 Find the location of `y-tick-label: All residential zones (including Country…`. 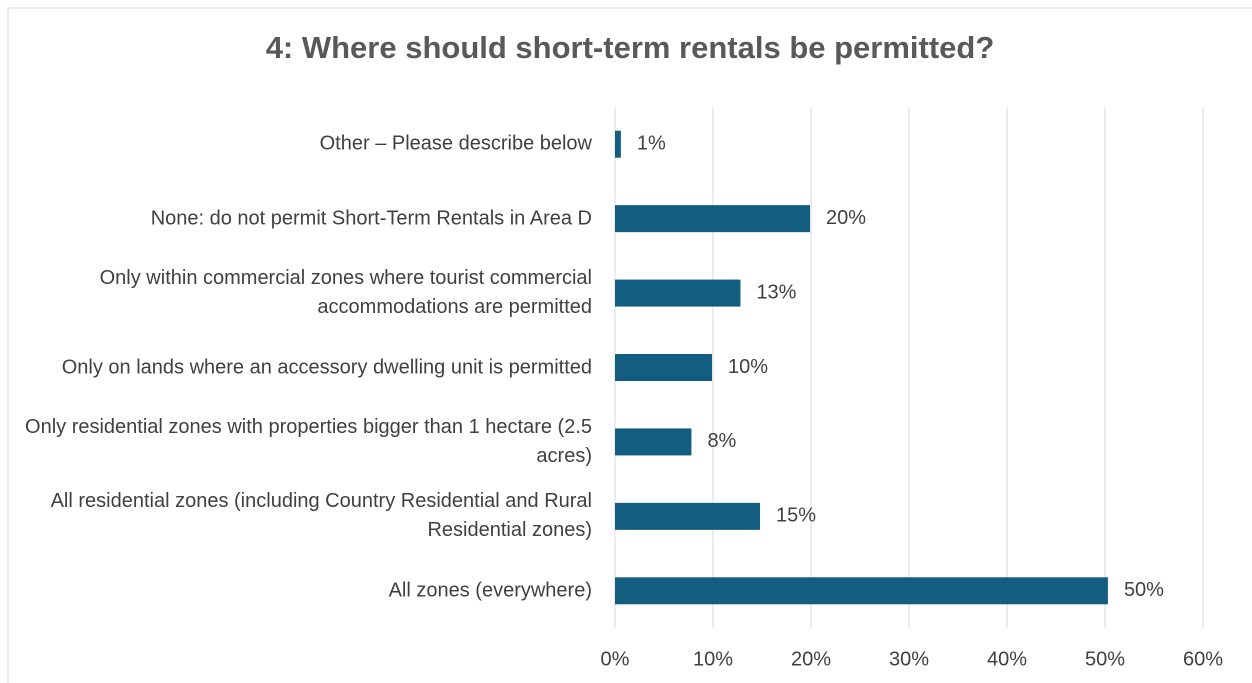

y-tick-label: All residential zones (including Country… is located at coordinates (321, 516).